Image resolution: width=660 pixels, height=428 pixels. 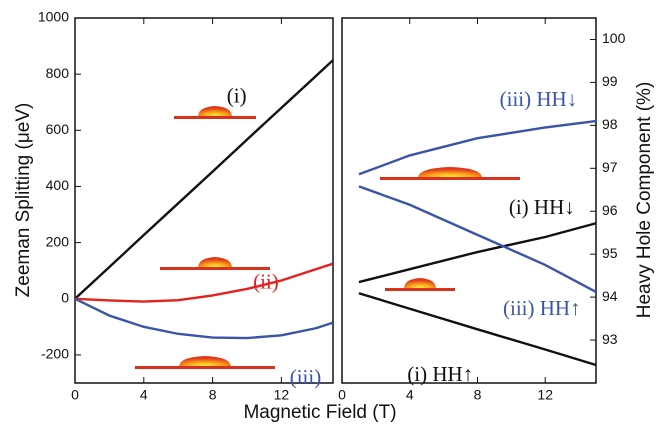 What do you see at coordinates (610, 81) in the screenshot?
I see `y2-tick-label: 99` at bounding box center [610, 81].